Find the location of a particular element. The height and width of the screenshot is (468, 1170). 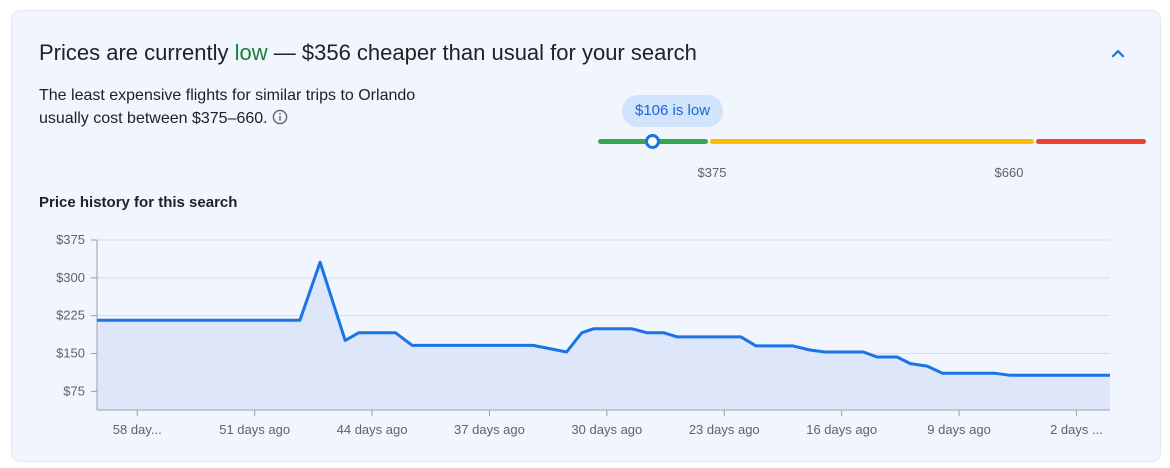

typical-price-segment is located at coordinates (872, 141).